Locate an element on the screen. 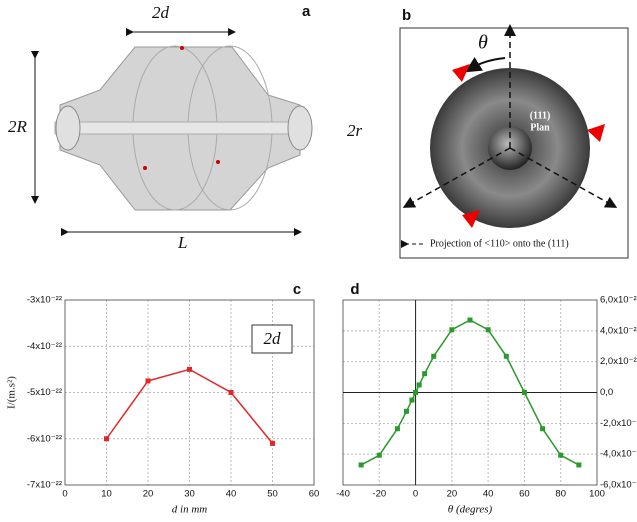  x-tick-label: -40 is located at coordinates (343, 494).